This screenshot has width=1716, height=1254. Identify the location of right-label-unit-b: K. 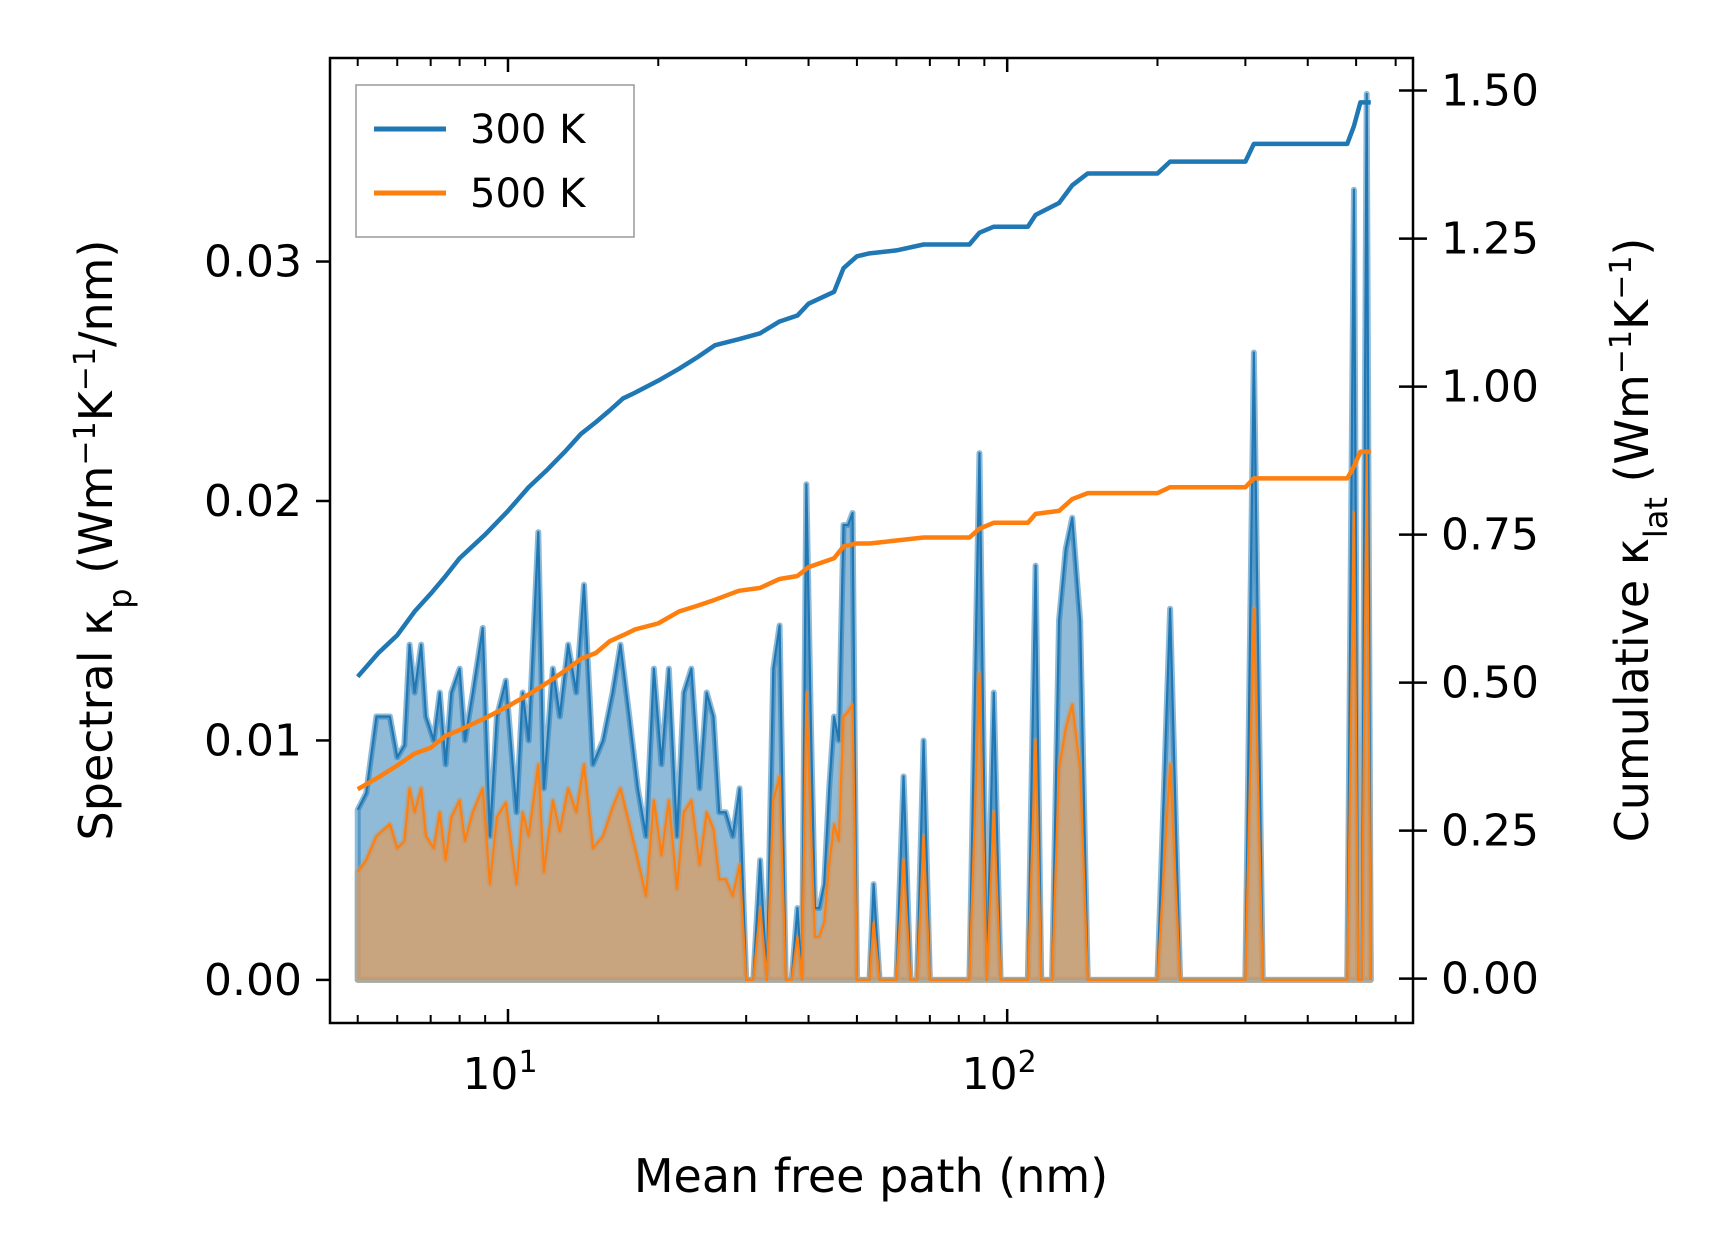
(1632, 314).